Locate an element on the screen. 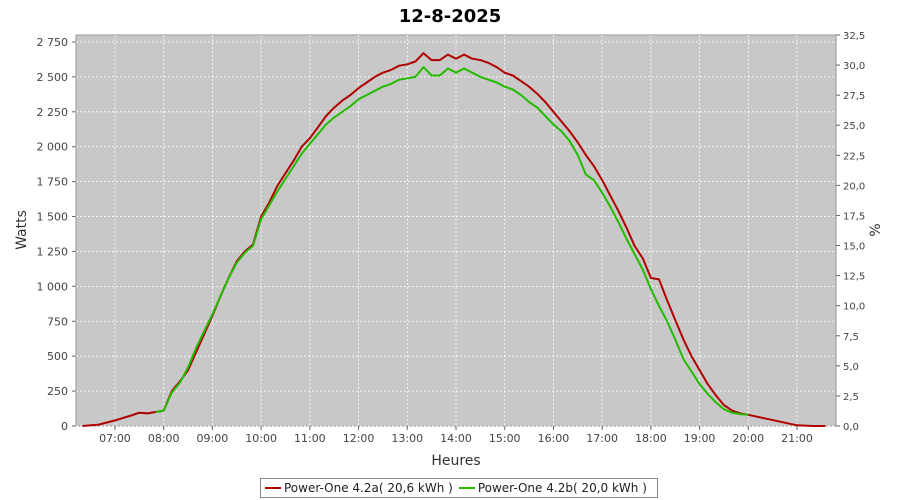 This screenshot has height=500, width=900. y2-tick-label: 7,5 is located at coordinates (851, 337).